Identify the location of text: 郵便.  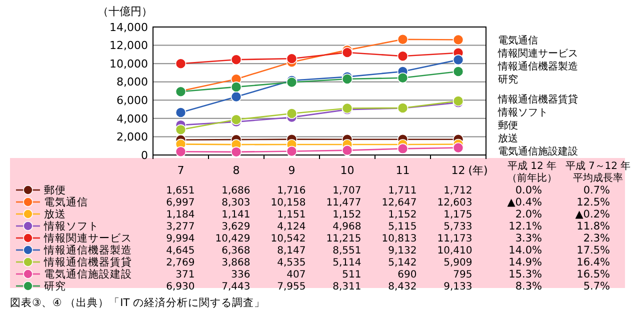
(508, 126).